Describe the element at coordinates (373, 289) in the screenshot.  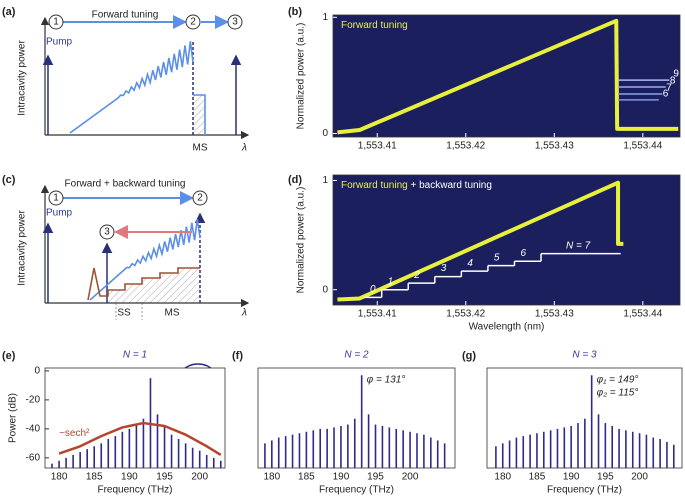
I see `step-label: 0` at that location.